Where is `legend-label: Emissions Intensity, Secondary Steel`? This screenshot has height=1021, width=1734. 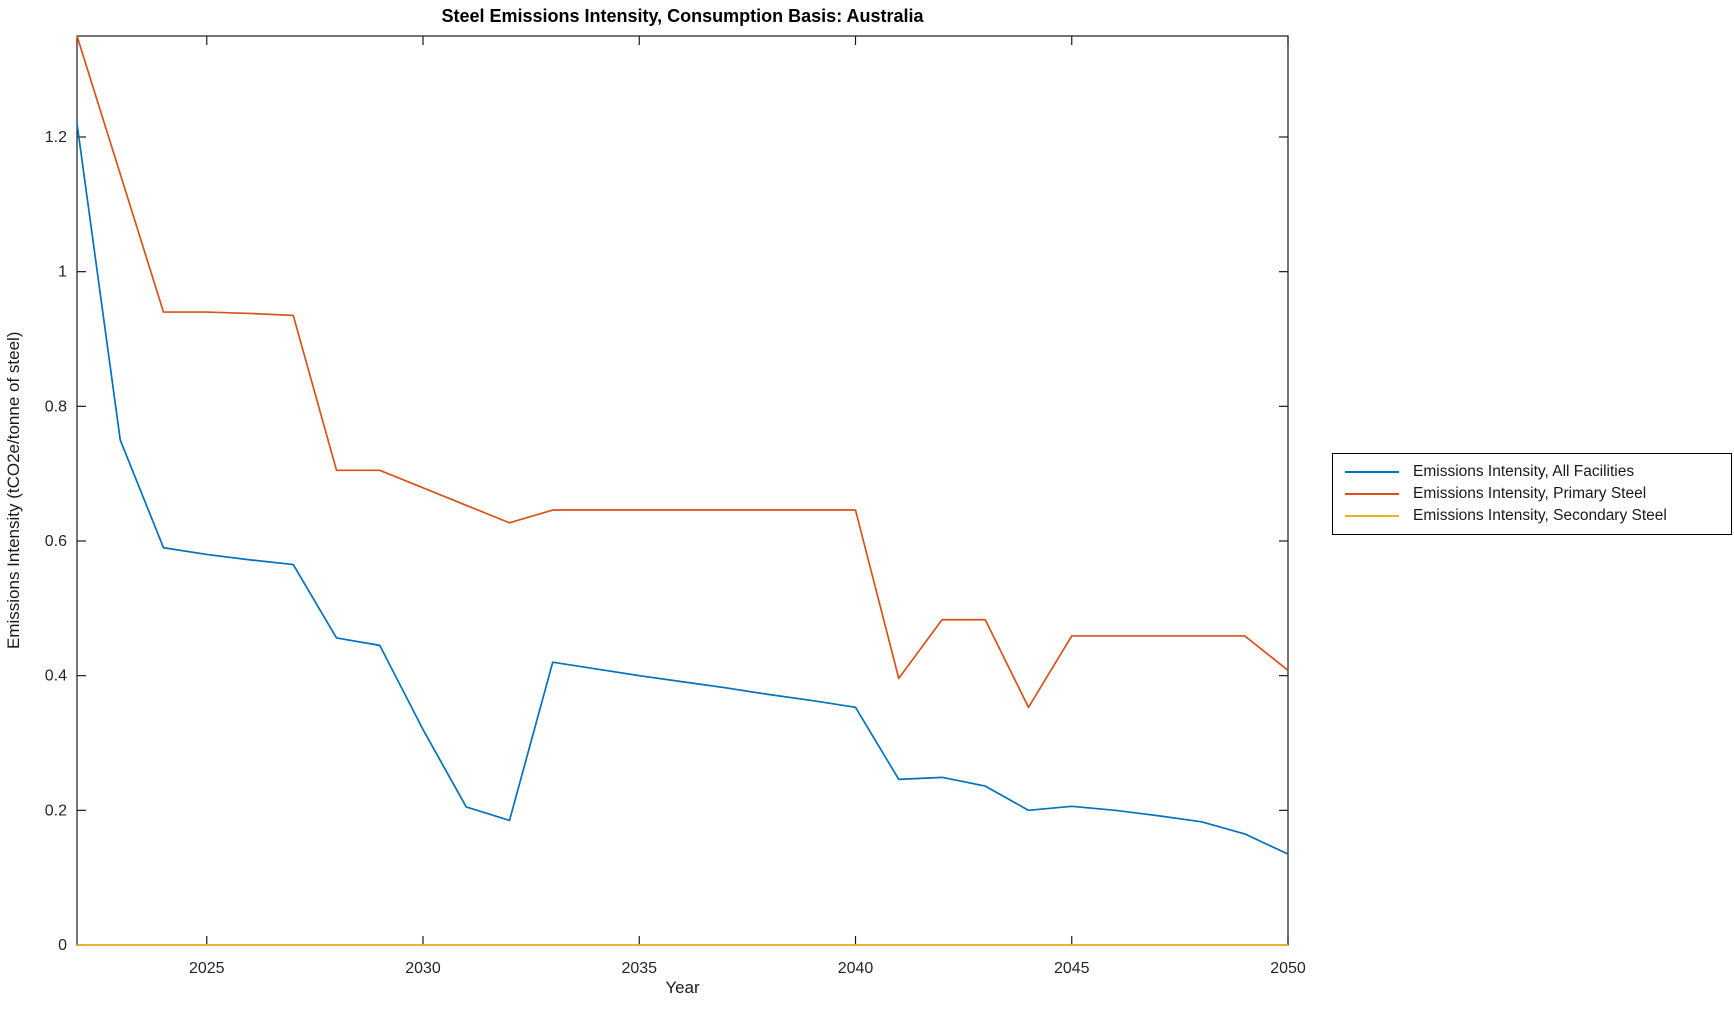 legend-label: Emissions Intensity, Secondary Steel is located at coordinates (1540, 515).